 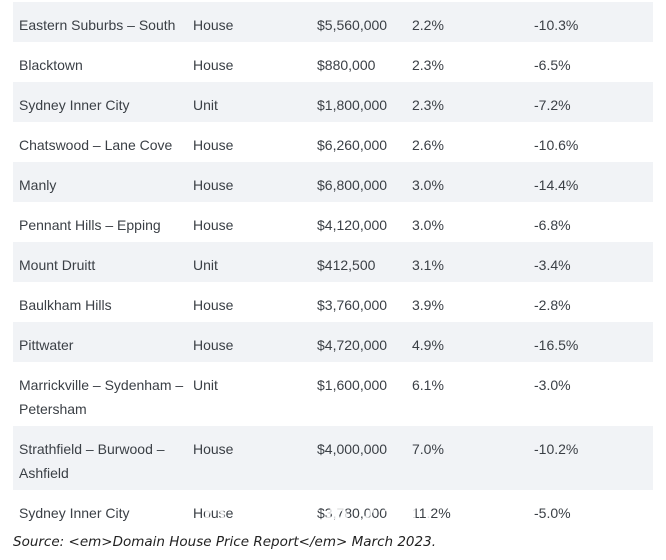 I want to click on change-cell: -7.2%, so click(x=552, y=105).